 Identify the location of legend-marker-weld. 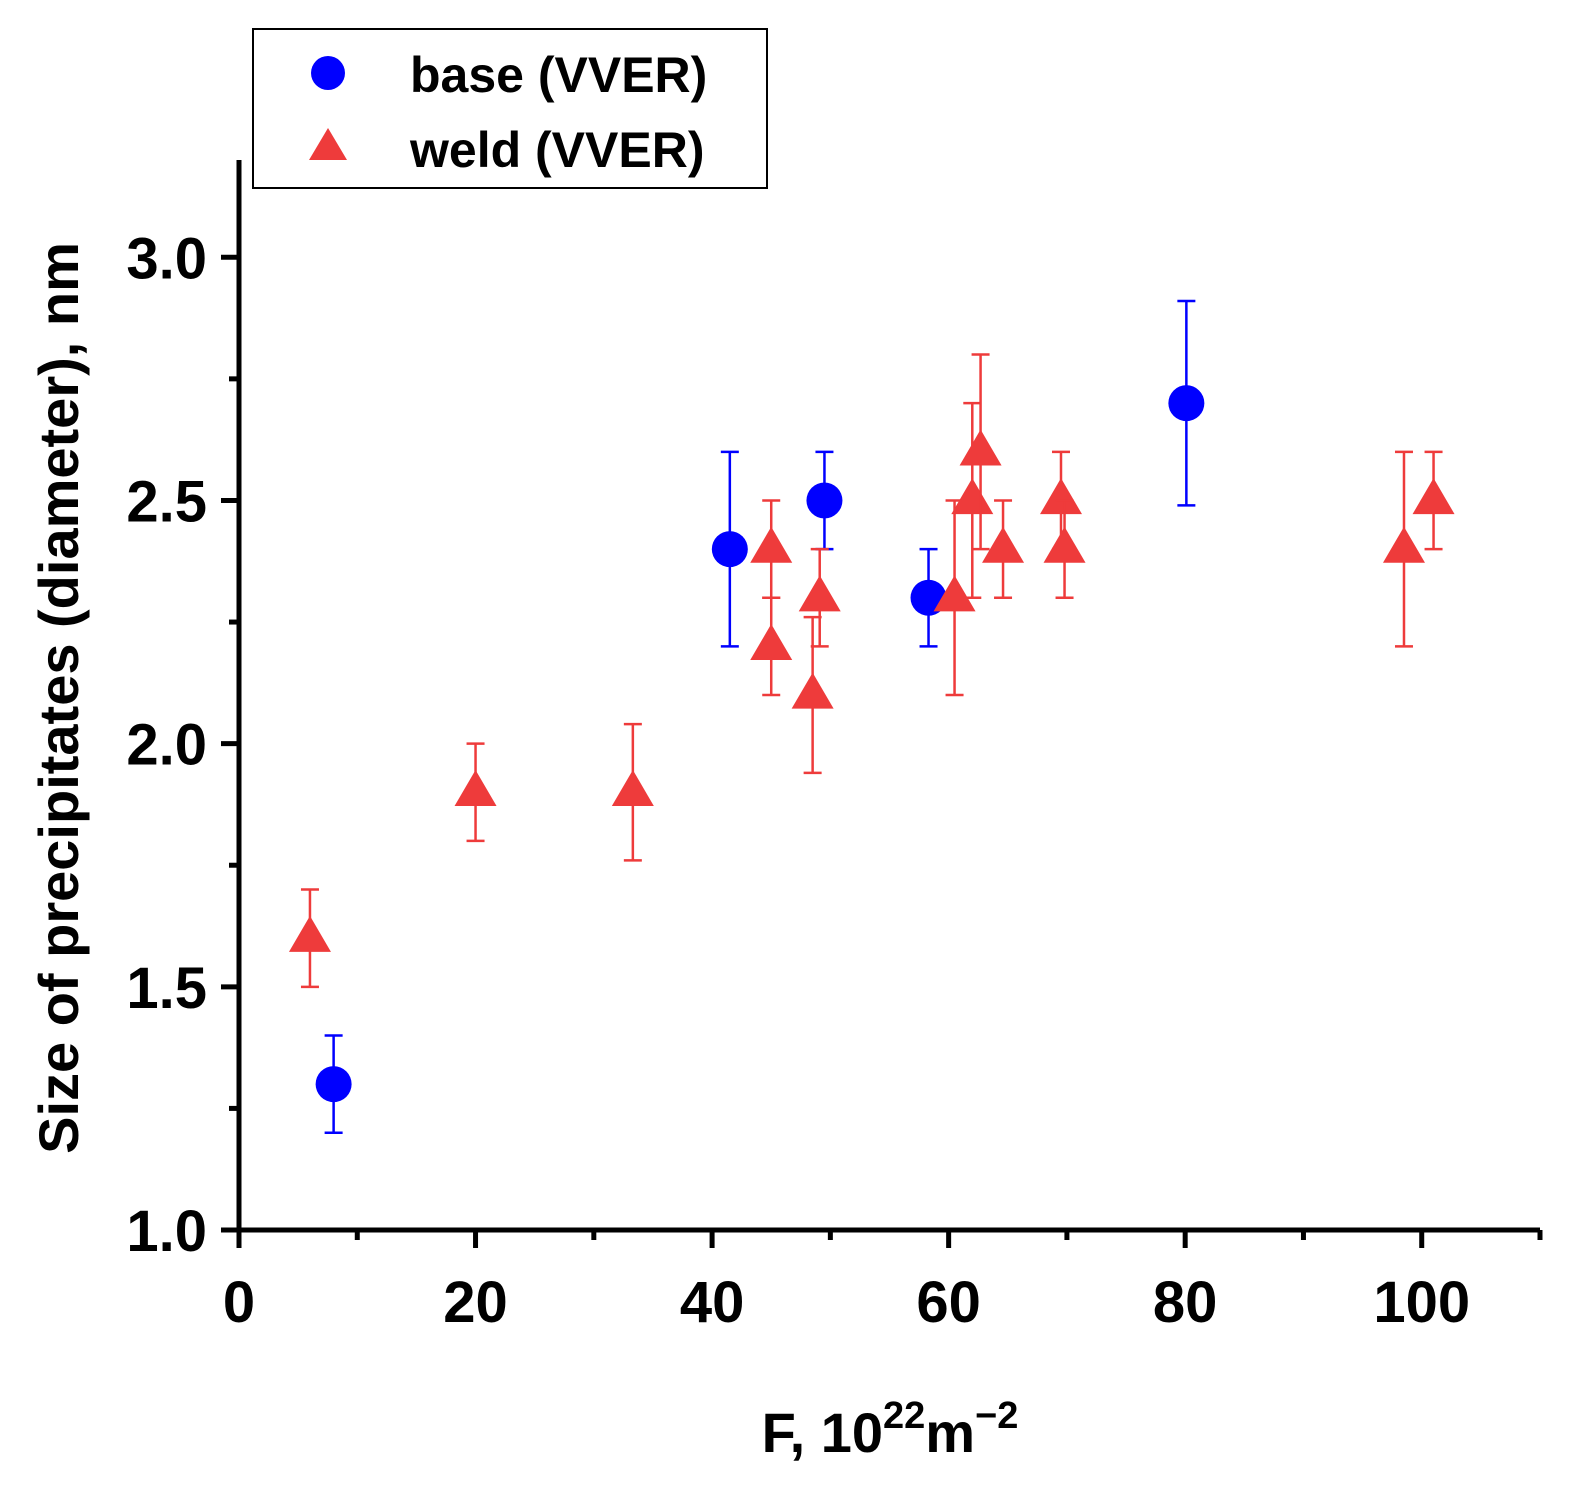
(328, 144).